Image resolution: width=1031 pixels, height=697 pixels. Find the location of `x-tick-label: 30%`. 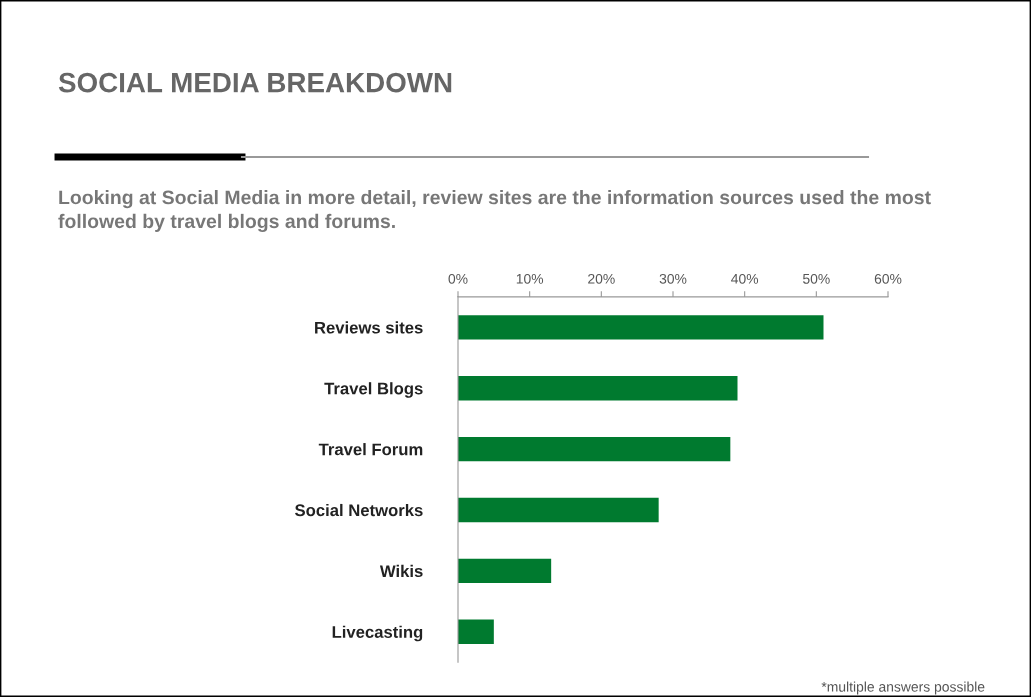

x-tick-label: 30% is located at coordinates (673, 278).